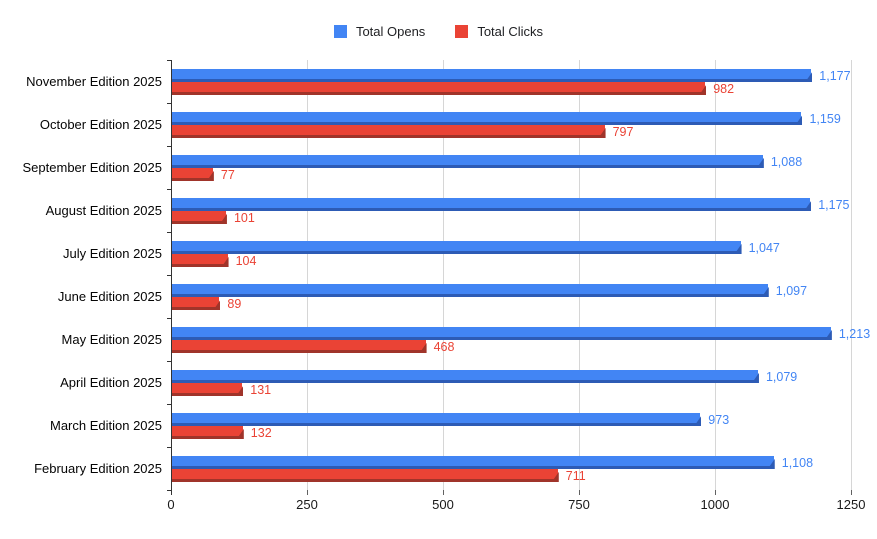  What do you see at coordinates (719, 419) in the screenshot?
I see `value-label-total-opens: 973` at bounding box center [719, 419].